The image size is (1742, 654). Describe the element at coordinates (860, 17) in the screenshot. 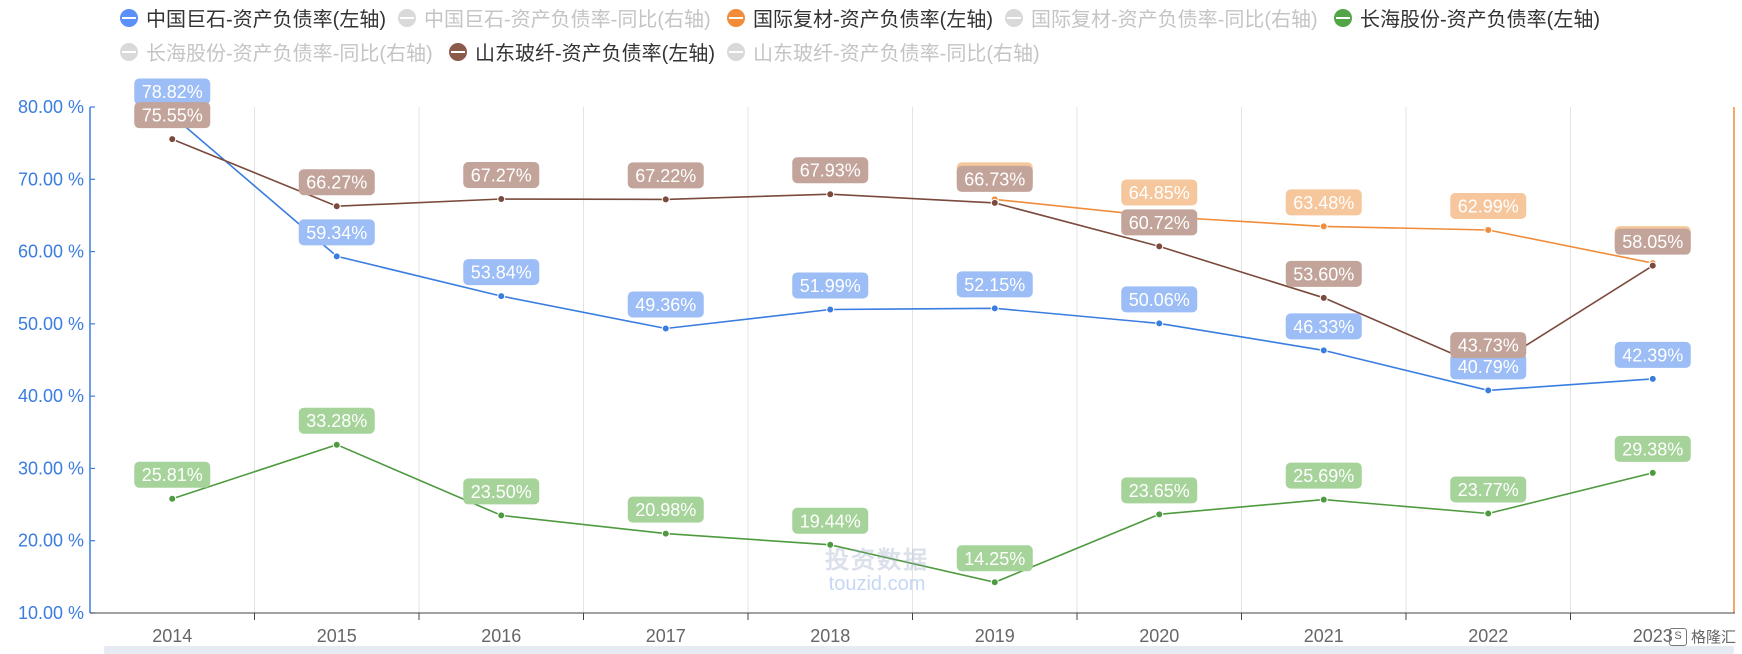

I see `legend-item-2: 国际复材-资产负债率(左轴)` at that location.